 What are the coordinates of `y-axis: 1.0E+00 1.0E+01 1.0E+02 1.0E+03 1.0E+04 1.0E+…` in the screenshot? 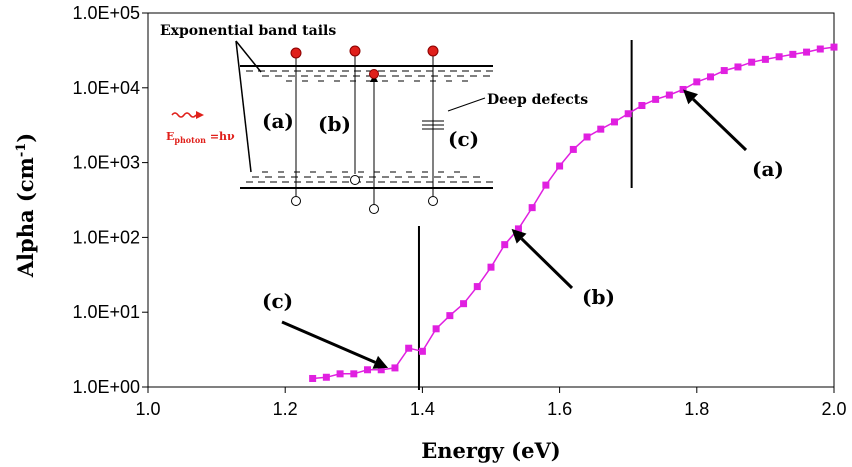 It's located at (110, 200).